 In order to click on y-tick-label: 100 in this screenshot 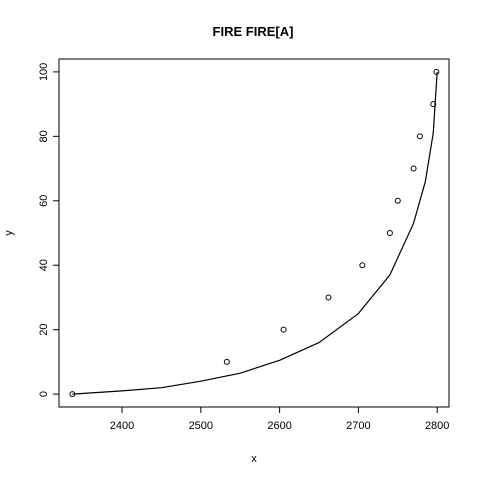, I will do `click(44, 72)`.